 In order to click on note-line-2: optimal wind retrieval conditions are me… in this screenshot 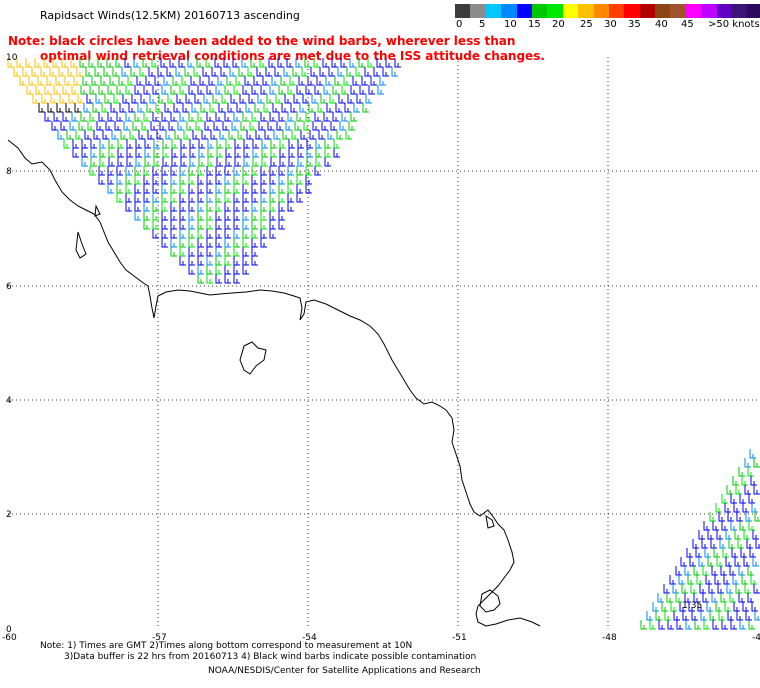, I will do `click(292, 56)`.